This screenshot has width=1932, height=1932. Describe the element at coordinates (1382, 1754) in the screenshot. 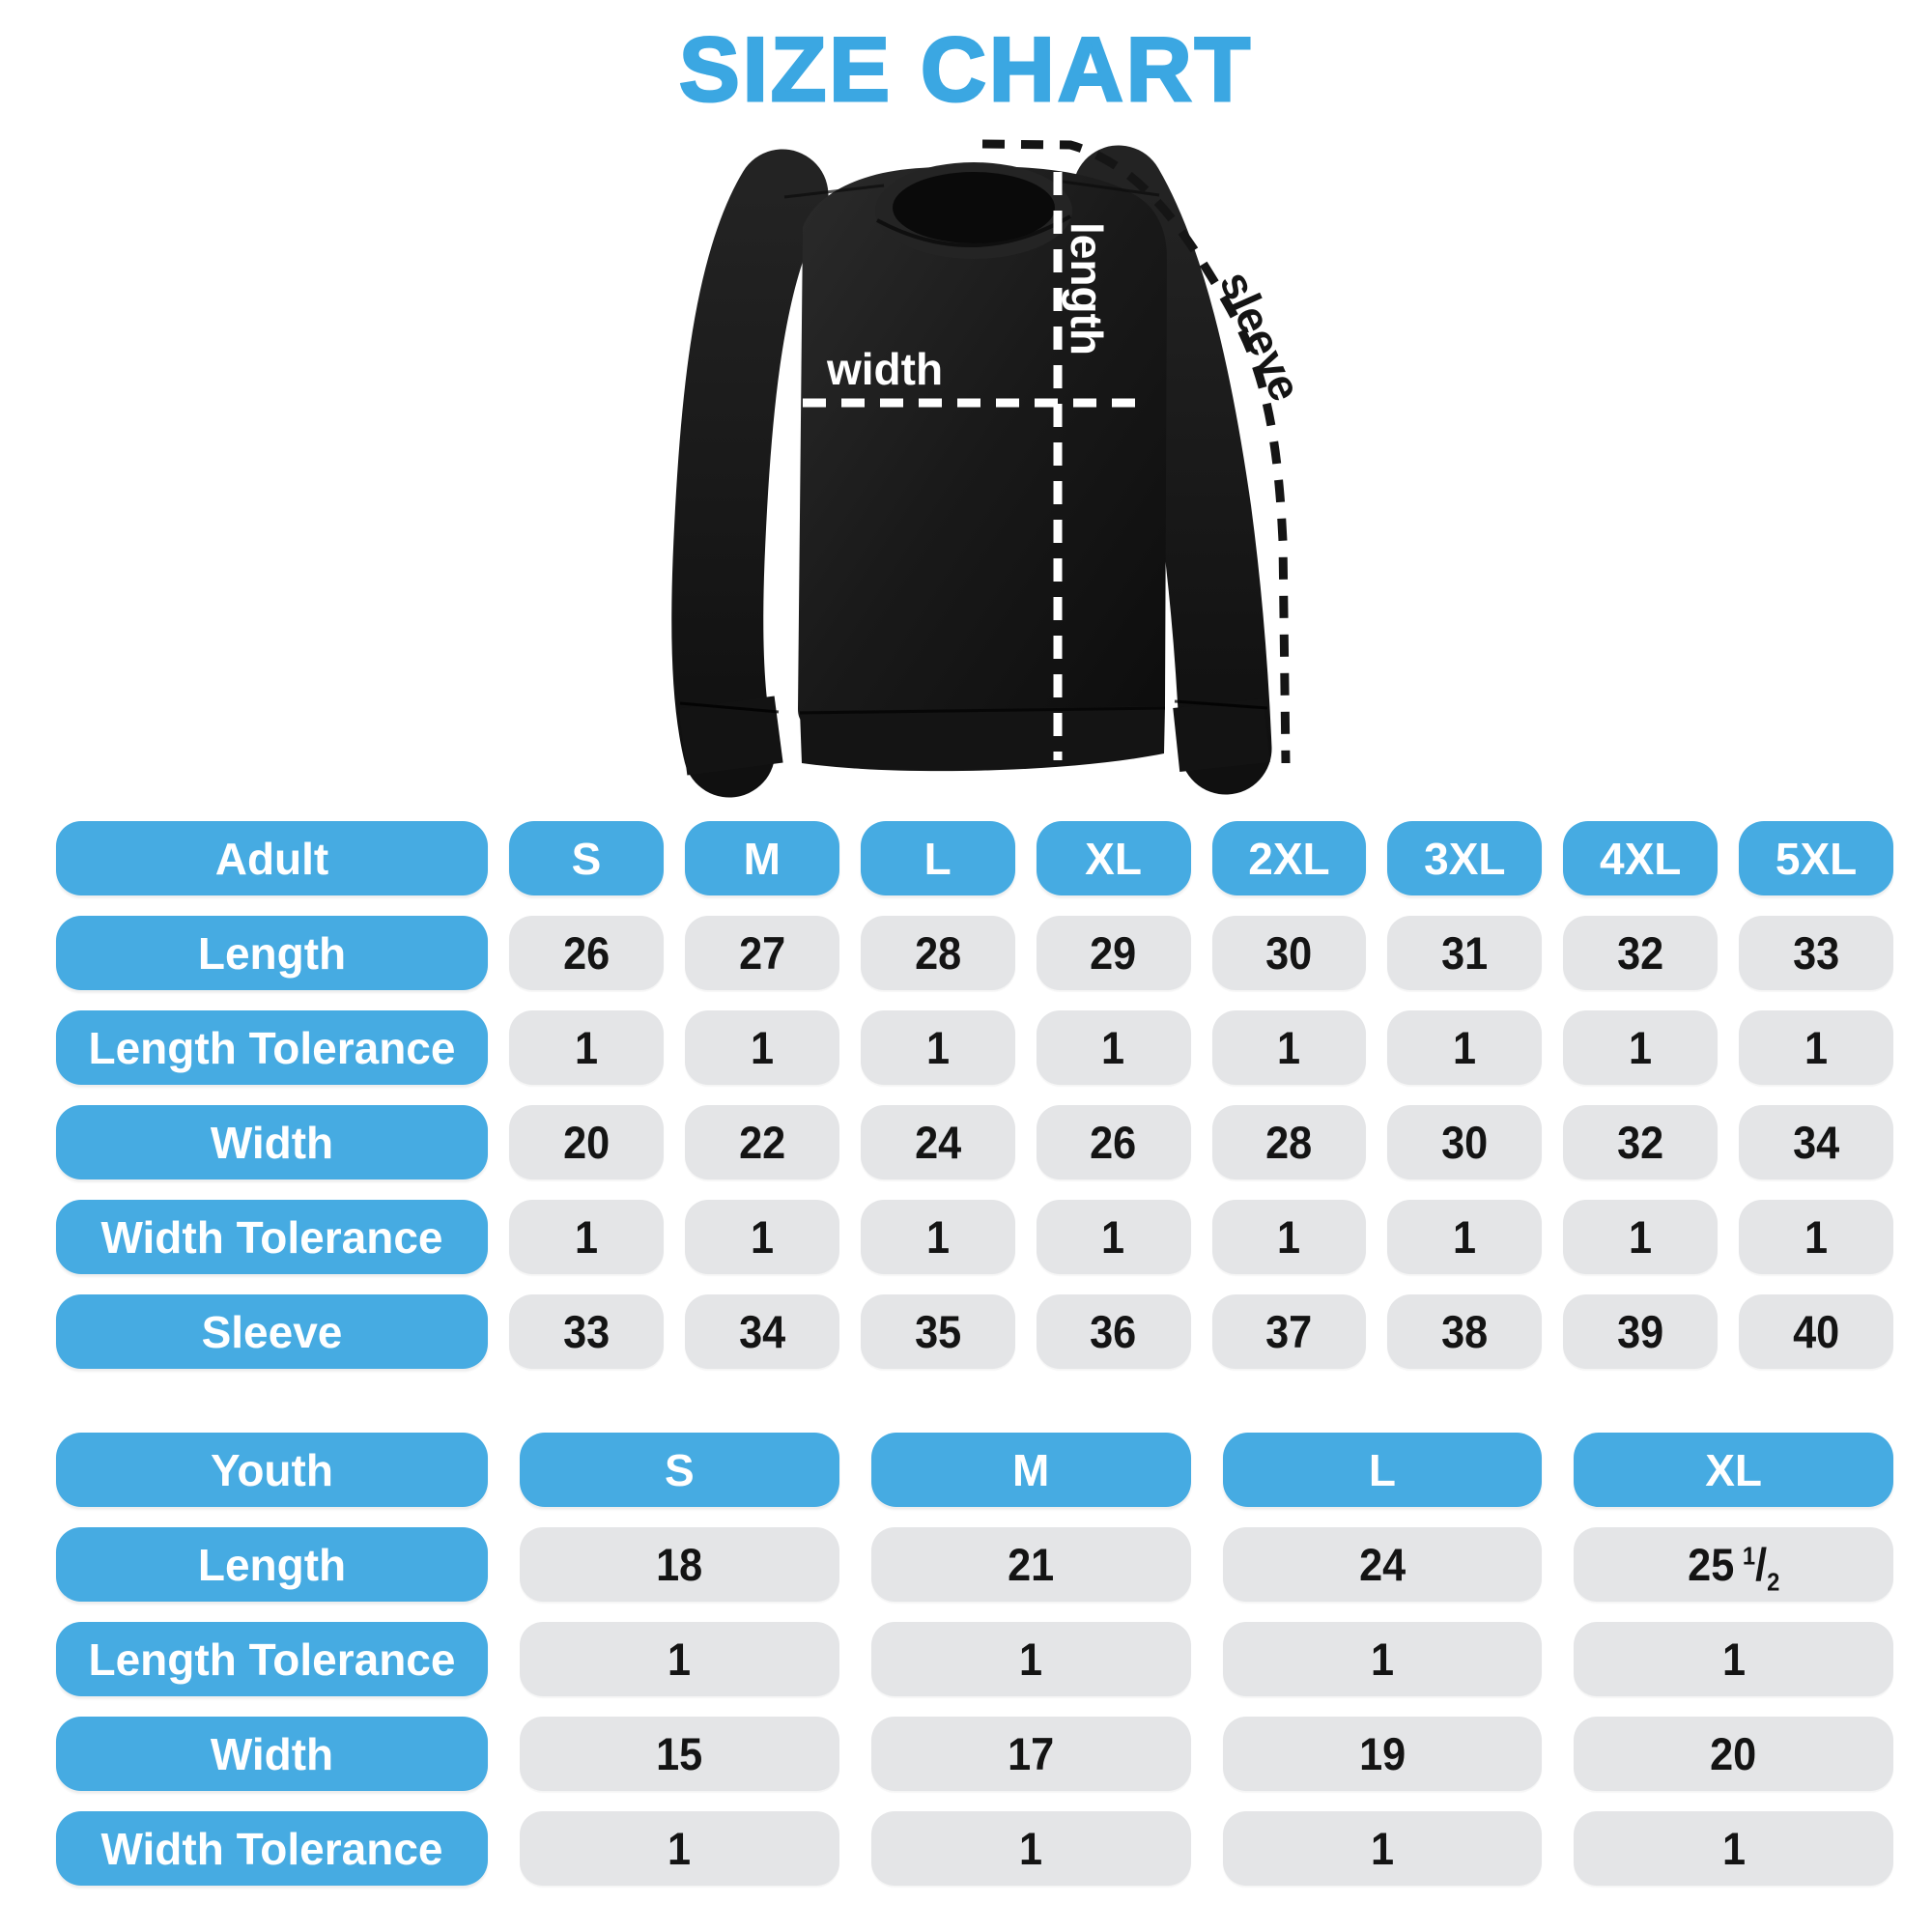

I see `size-value-cell: 19` at that location.